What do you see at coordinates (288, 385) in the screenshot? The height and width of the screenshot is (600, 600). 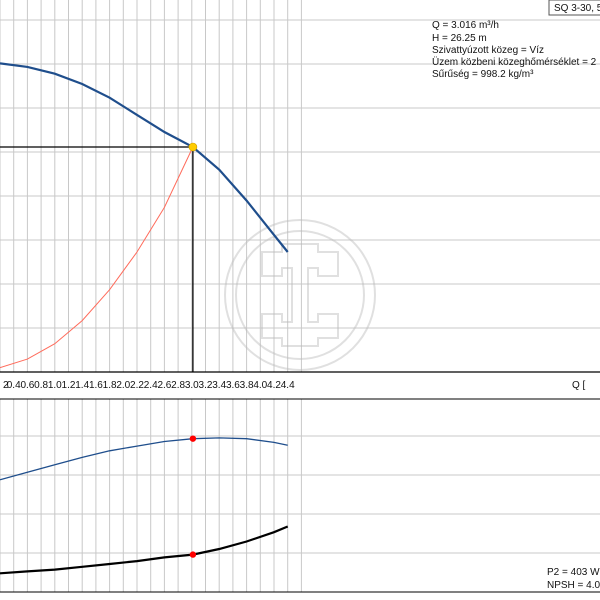 I see `x-tick-label: 4.4` at bounding box center [288, 385].